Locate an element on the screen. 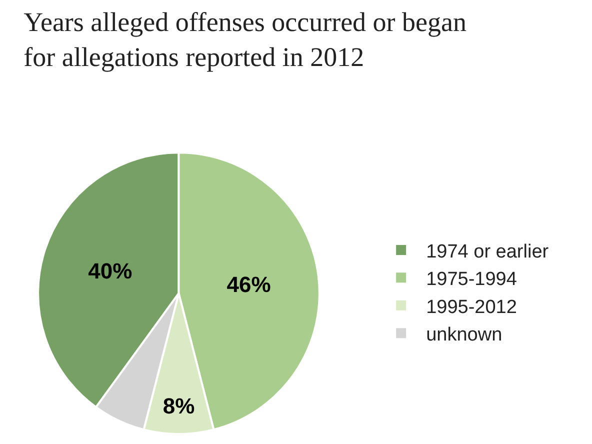 Image resolution: width=592 pixels, height=444 pixels. data-label: 8% is located at coordinates (178, 405).